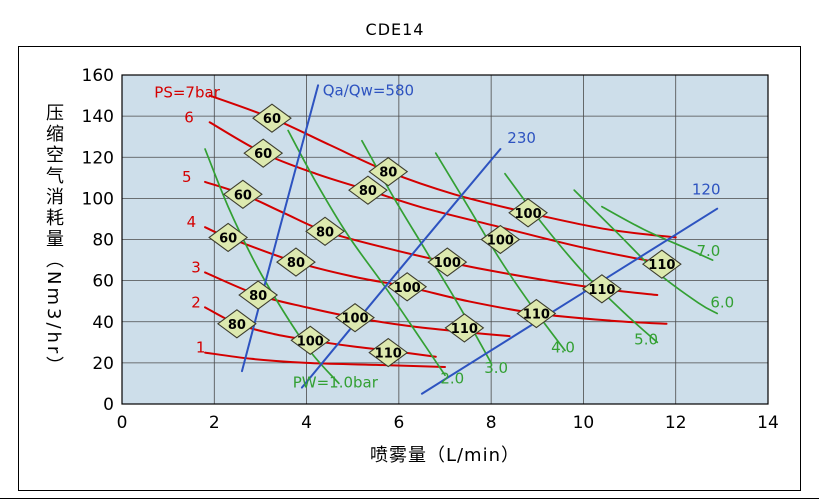 The image size is (819, 499). What do you see at coordinates (676, 423) in the screenshot?
I see `x-tick-label-12: 12` at bounding box center [676, 423].